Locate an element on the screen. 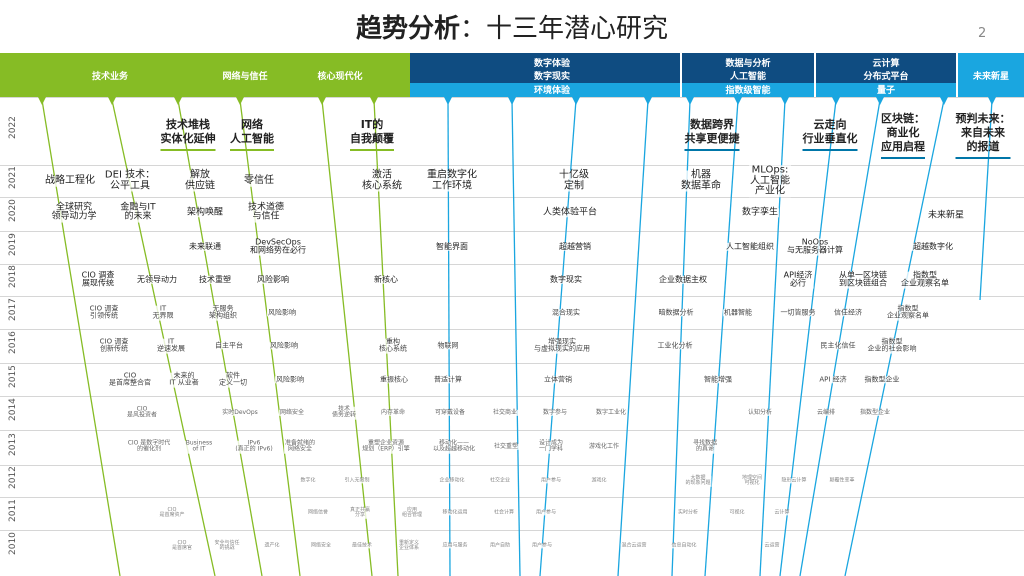 The height and width of the screenshot is (576, 1024). trend-item: 金融与IT 的未来 is located at coordinates (138, 212).